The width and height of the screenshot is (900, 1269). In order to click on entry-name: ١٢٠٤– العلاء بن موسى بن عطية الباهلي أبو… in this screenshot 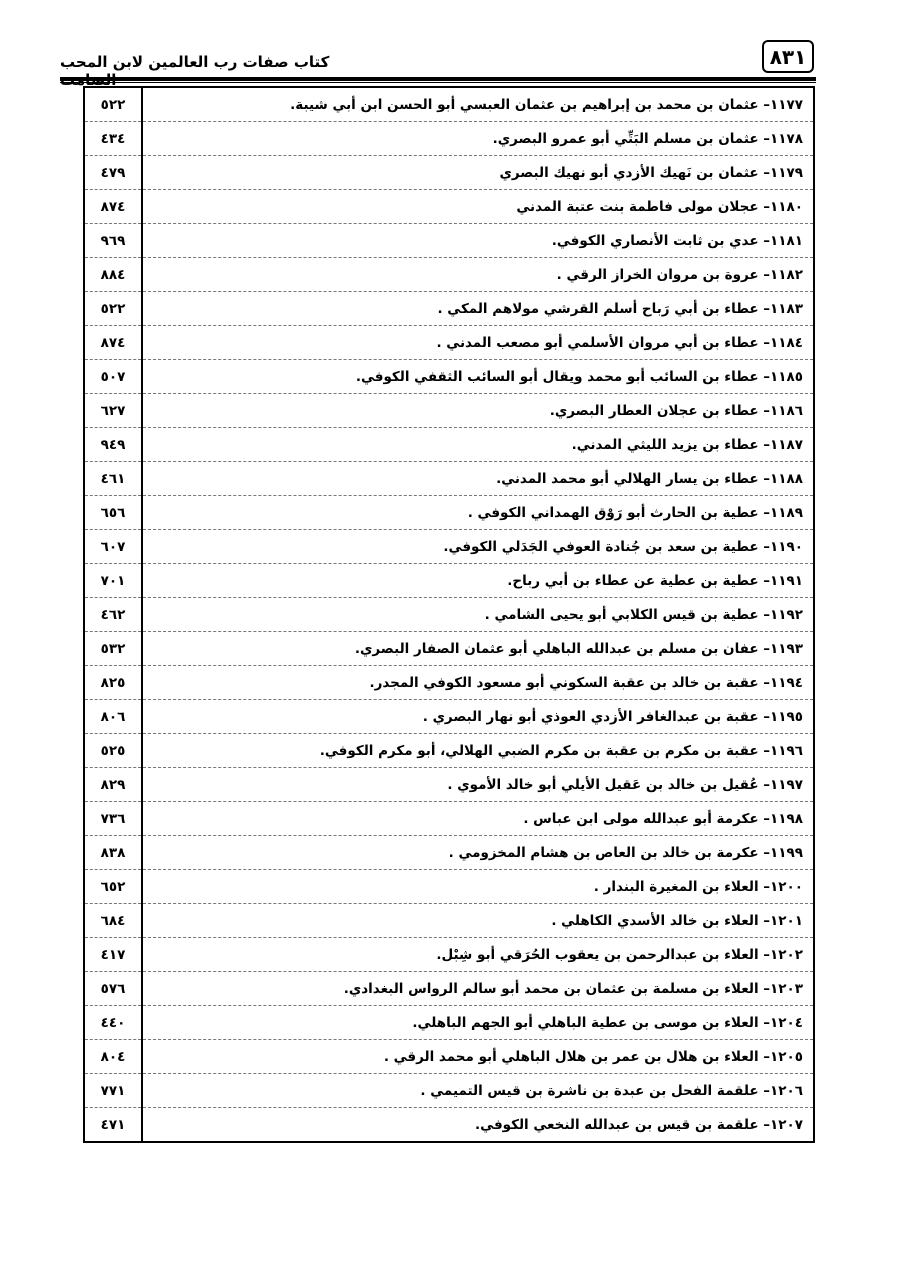, I will do `click(477, 1022)`.